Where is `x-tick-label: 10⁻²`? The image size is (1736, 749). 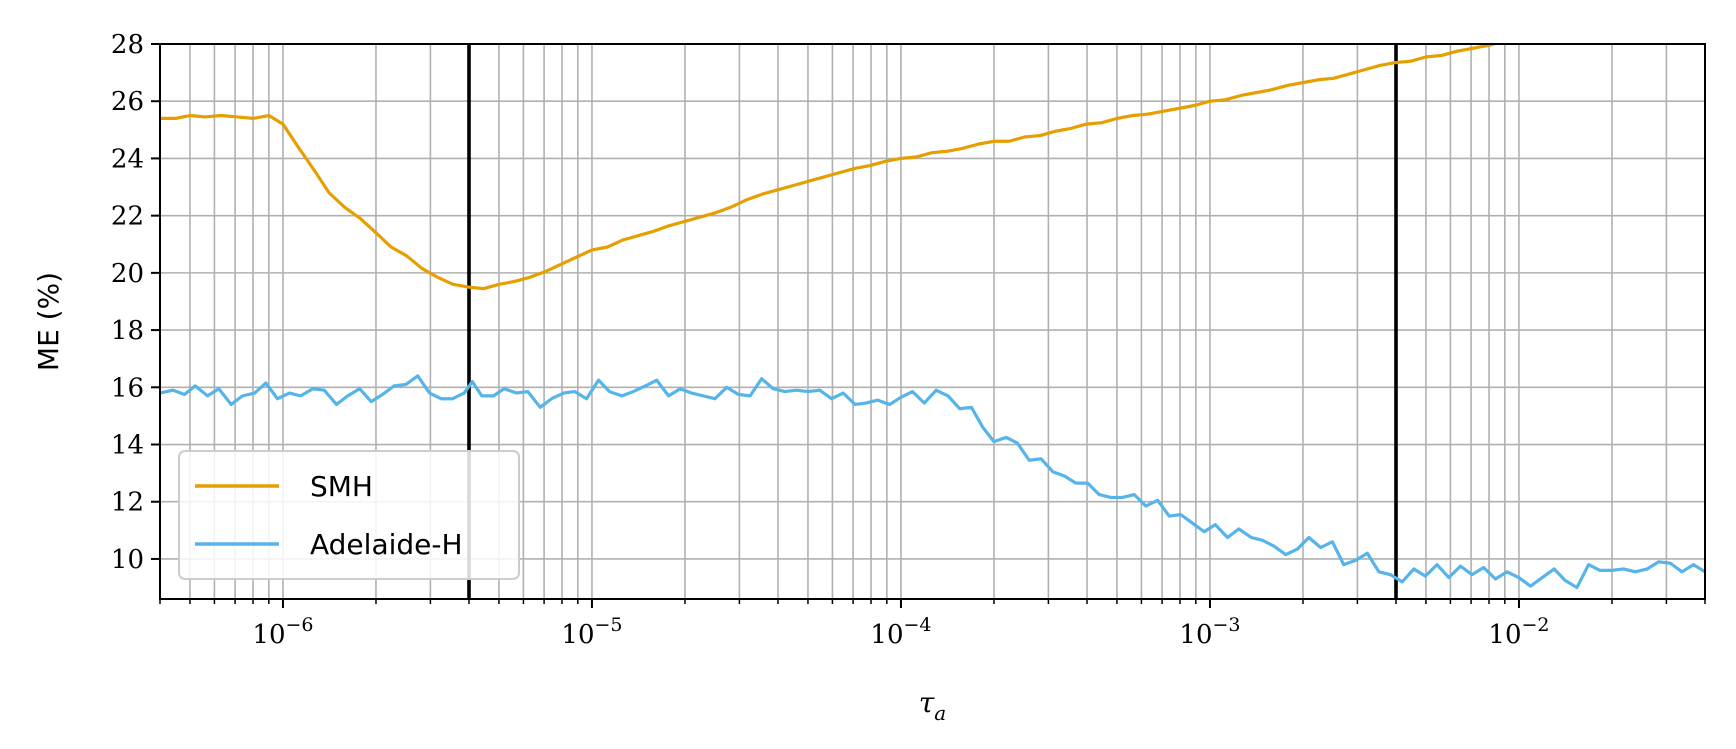
x-tick-label: 10⁻² is located at coordinates (1518, 632).